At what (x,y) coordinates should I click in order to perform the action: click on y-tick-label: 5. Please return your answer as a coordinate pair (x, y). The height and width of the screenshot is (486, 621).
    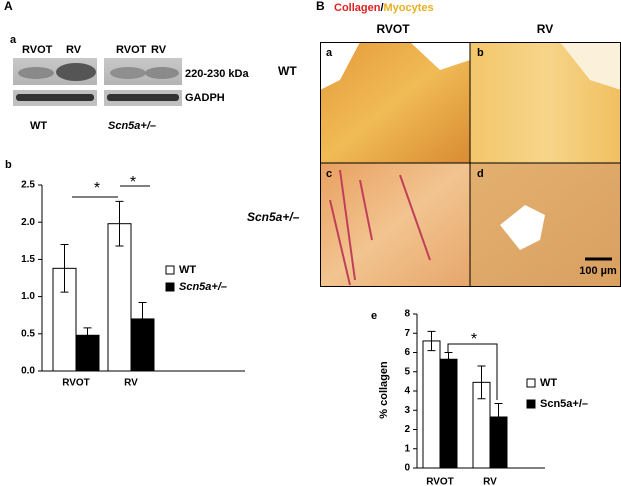
    Looking at the image, I should click on (407, 371).